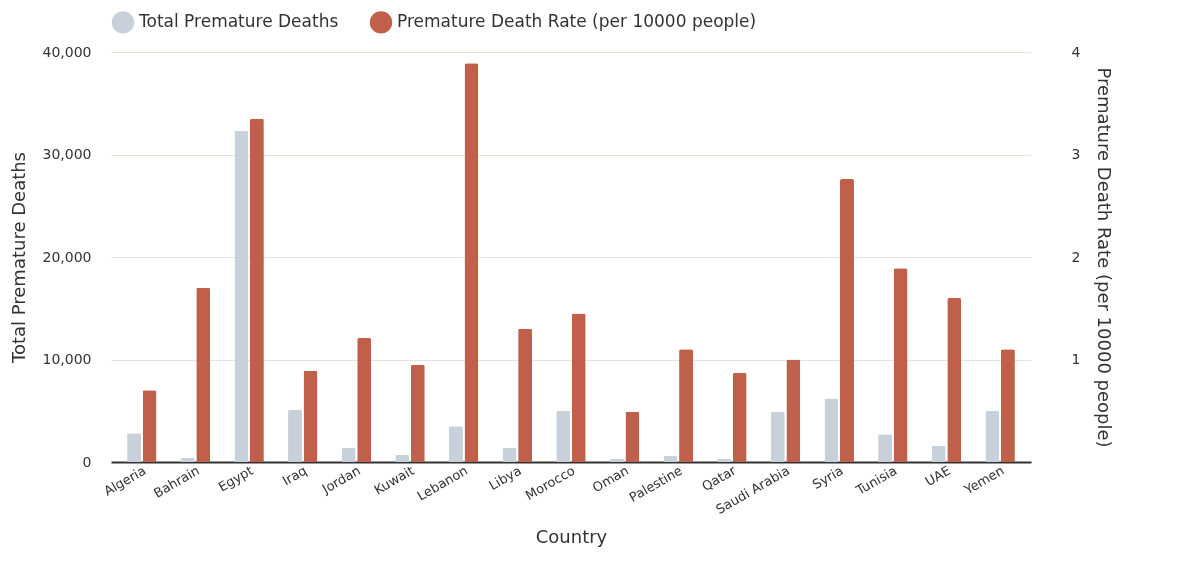 The image size is (1178, 579). Describe the element at coordinates (827, 477) in the screenshot. I see `x-tick-label: Syria` at that location.